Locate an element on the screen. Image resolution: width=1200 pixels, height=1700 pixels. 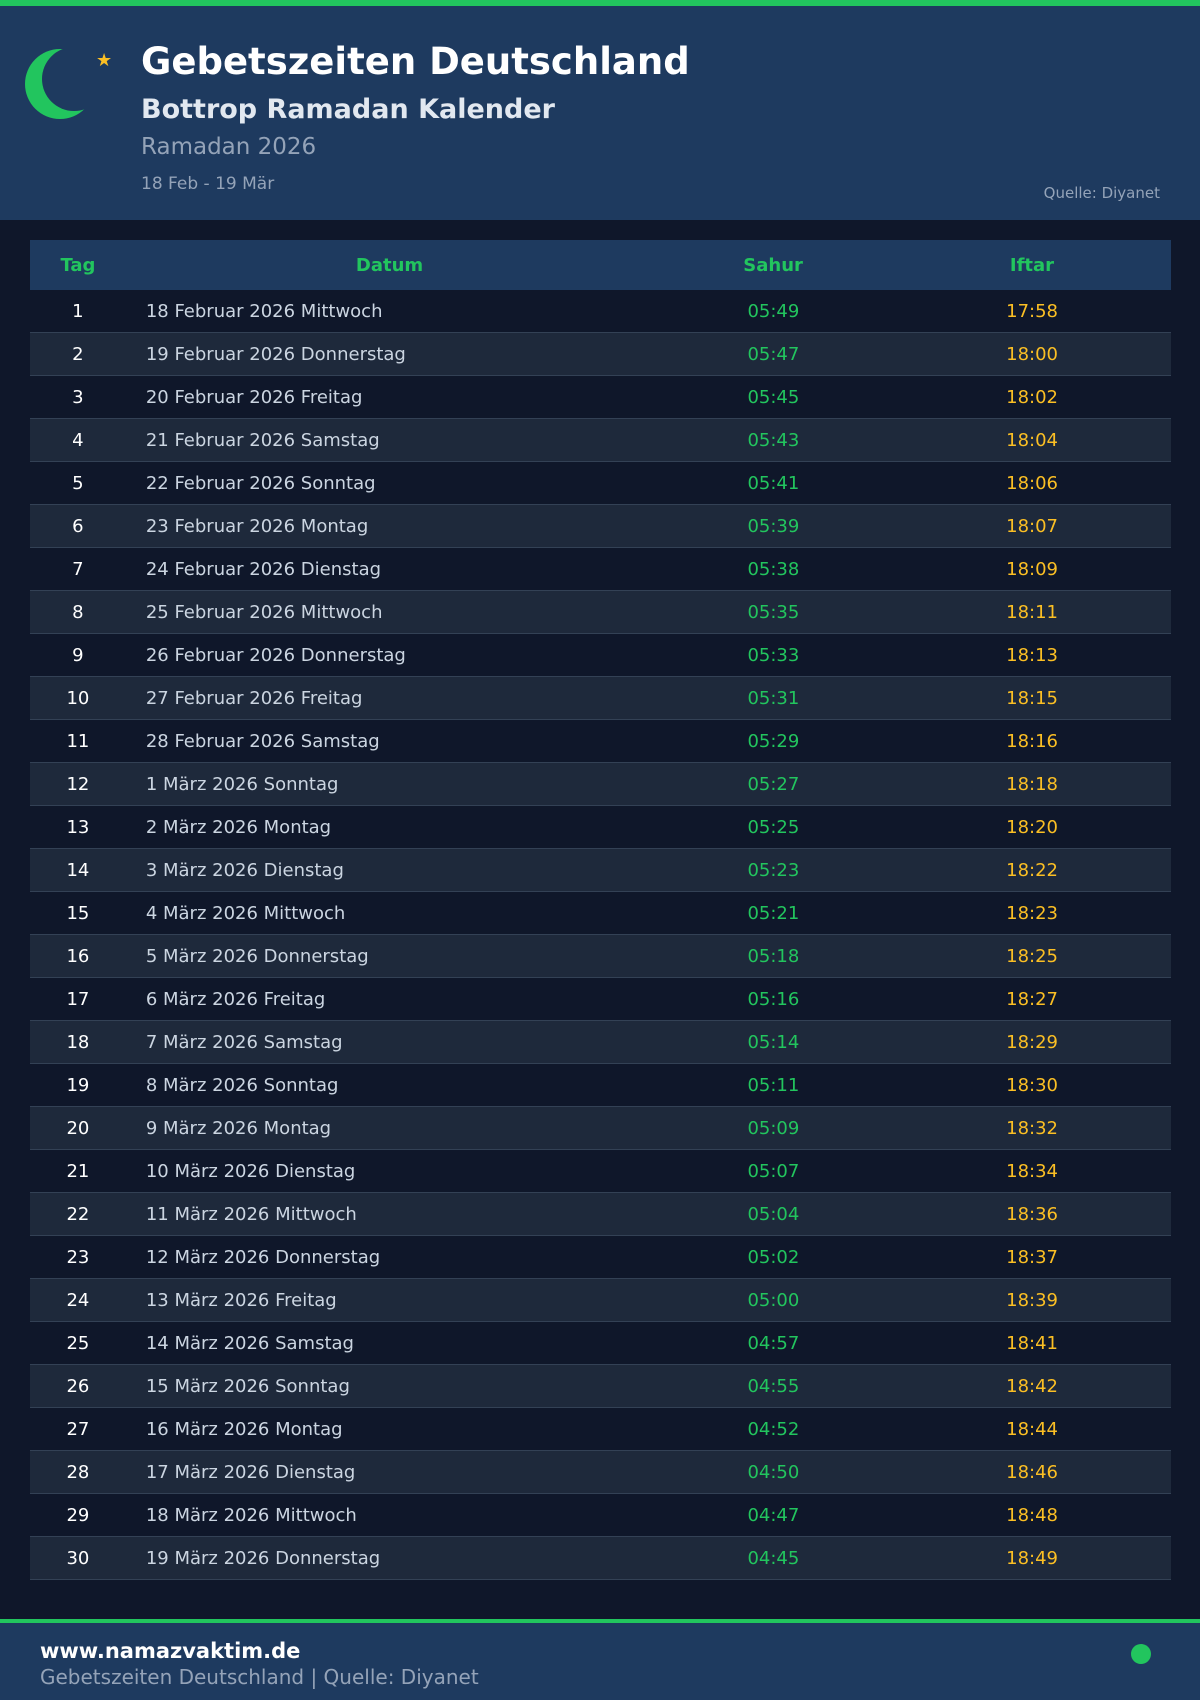
cell-iftar: 18:20 is located at coordinates (1032, 827).